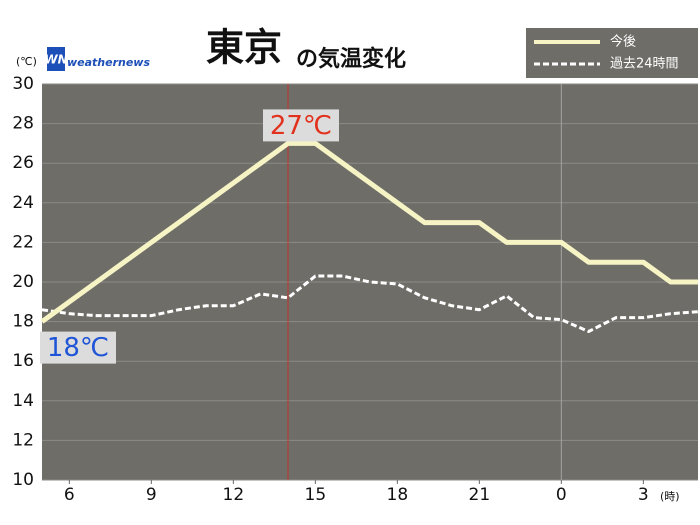 This screenshot has height=525, width=700. I want to click on chart-title: 東京, so click(244, 48).